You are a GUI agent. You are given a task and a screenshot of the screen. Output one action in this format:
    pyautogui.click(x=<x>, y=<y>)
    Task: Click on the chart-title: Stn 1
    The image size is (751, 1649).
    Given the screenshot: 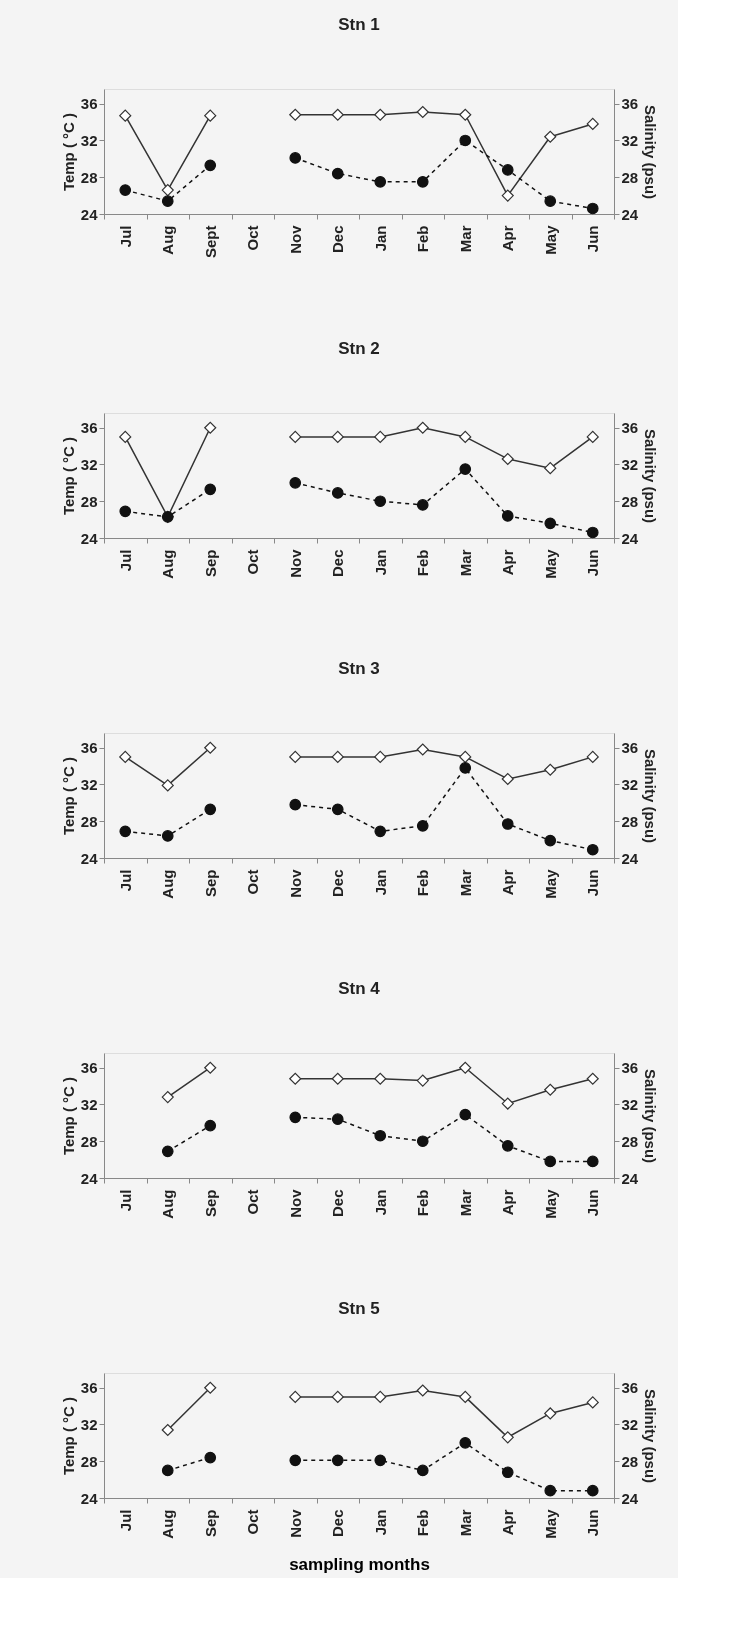 What is the action you would take?
    pyautogui.click(x=359, y=24)
    